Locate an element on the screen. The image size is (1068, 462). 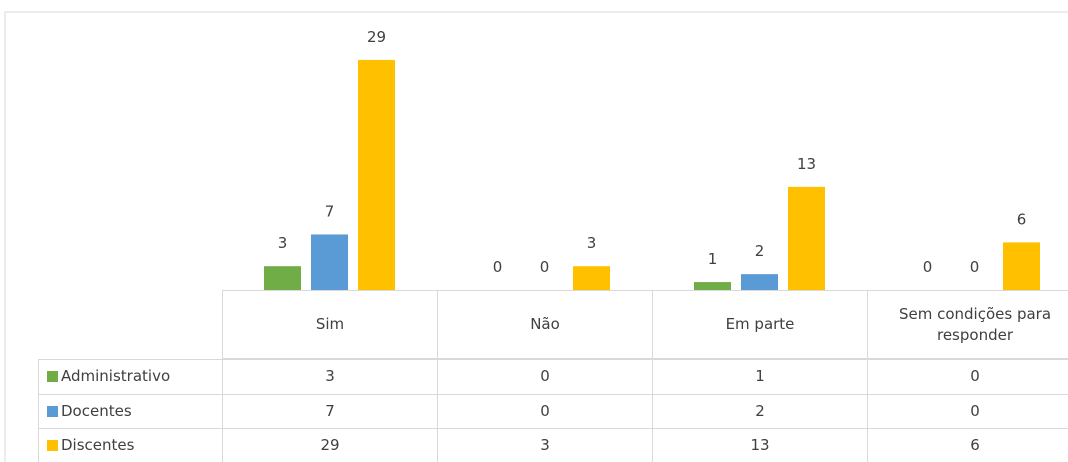
table-cell-text: 7 is located at coordinates (330, 410).